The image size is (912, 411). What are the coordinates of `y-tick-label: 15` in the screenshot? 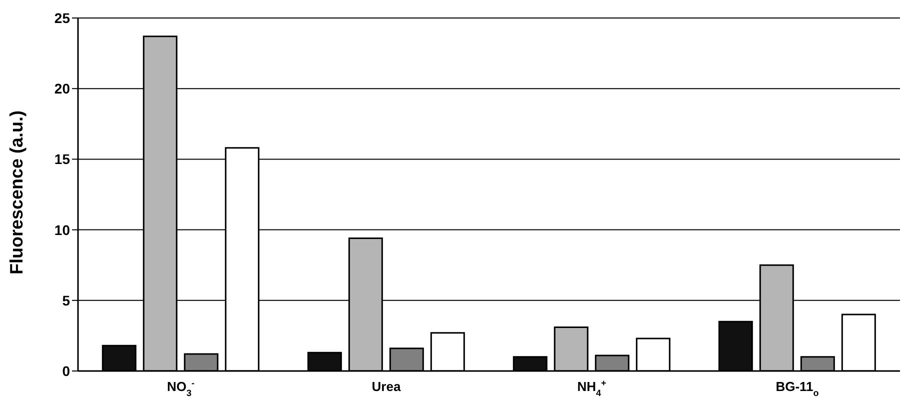 It's located at (62, 159).